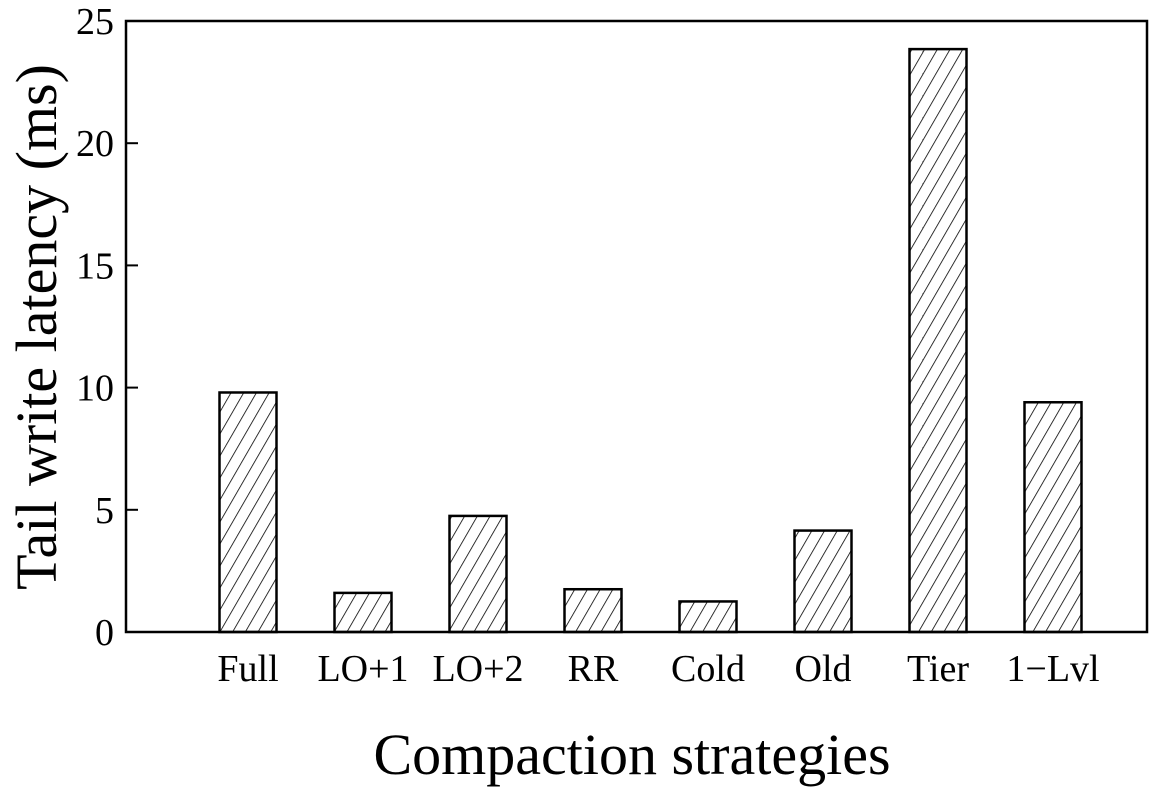 Image resolution: width=1158 pixels, height=791 pixels. Describe the element at coordinates (95, 389) in the screenshot. I see `y-tick-label: 10` at that location.